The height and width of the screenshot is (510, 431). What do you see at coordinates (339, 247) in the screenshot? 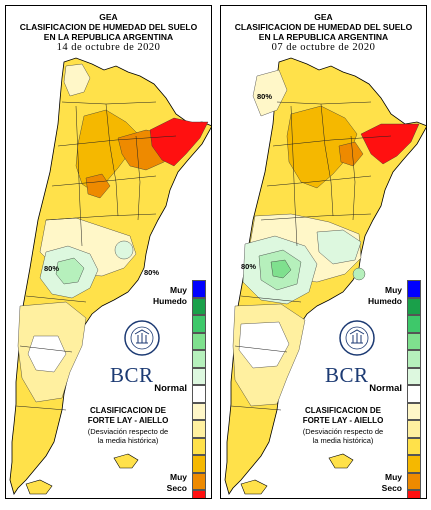
I see `wet-zone-east` at bounding box center [339, 247].